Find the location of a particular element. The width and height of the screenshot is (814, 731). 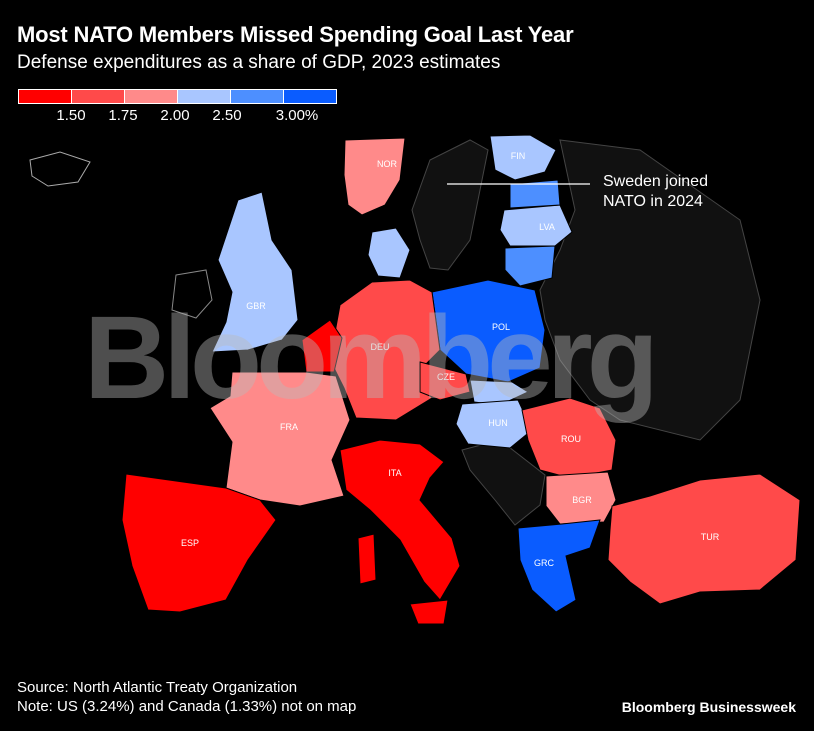

legend-tick: 2.50 is located at coordinates (227, 115).